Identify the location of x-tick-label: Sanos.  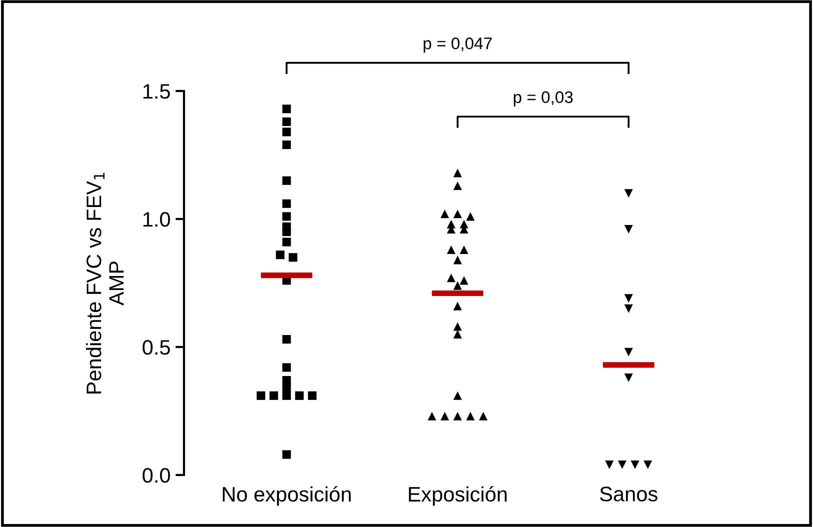
(629, 494).